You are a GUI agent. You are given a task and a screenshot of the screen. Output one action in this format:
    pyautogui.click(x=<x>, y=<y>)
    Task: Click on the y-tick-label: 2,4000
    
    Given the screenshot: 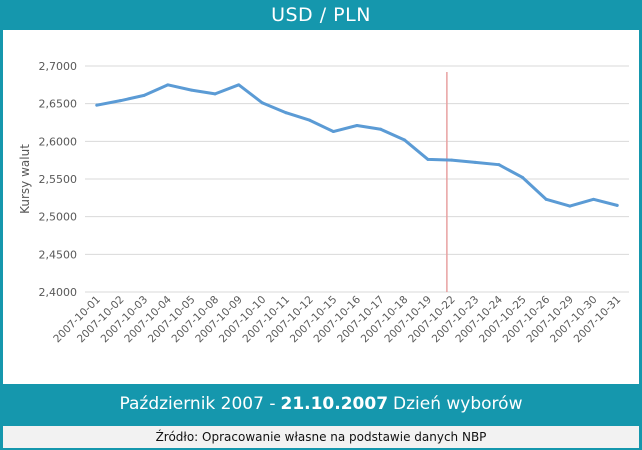 What is the action you would take?
    pyautogui.click(x=58, y=292)
    